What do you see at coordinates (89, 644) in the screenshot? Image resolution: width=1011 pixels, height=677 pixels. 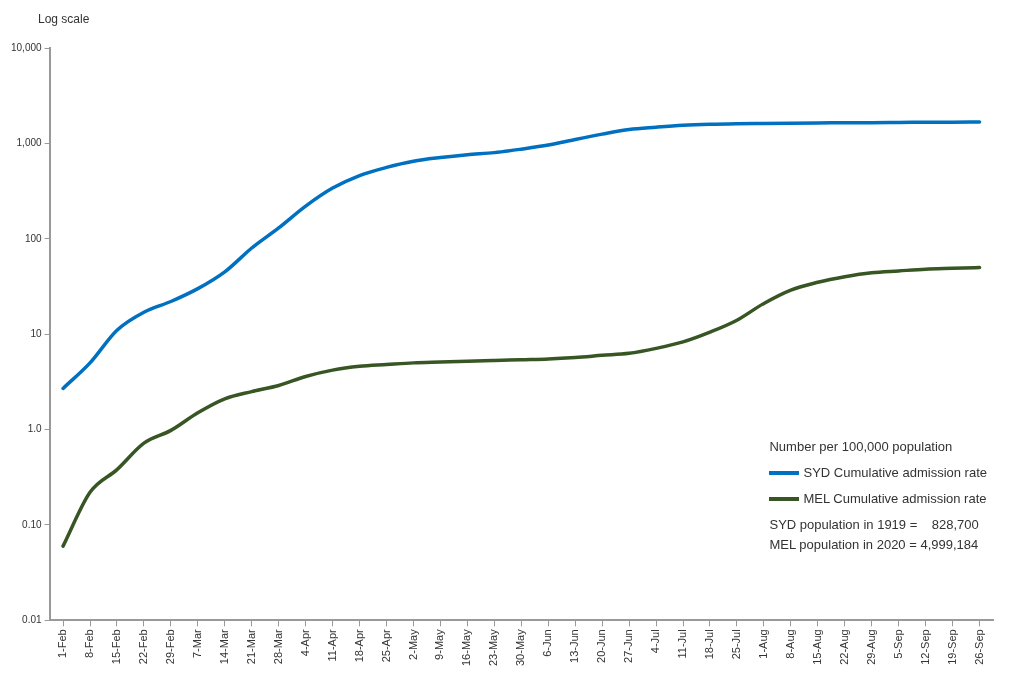 I see `x-tick-label: 8-Feb` at bounding box center [89, 644].